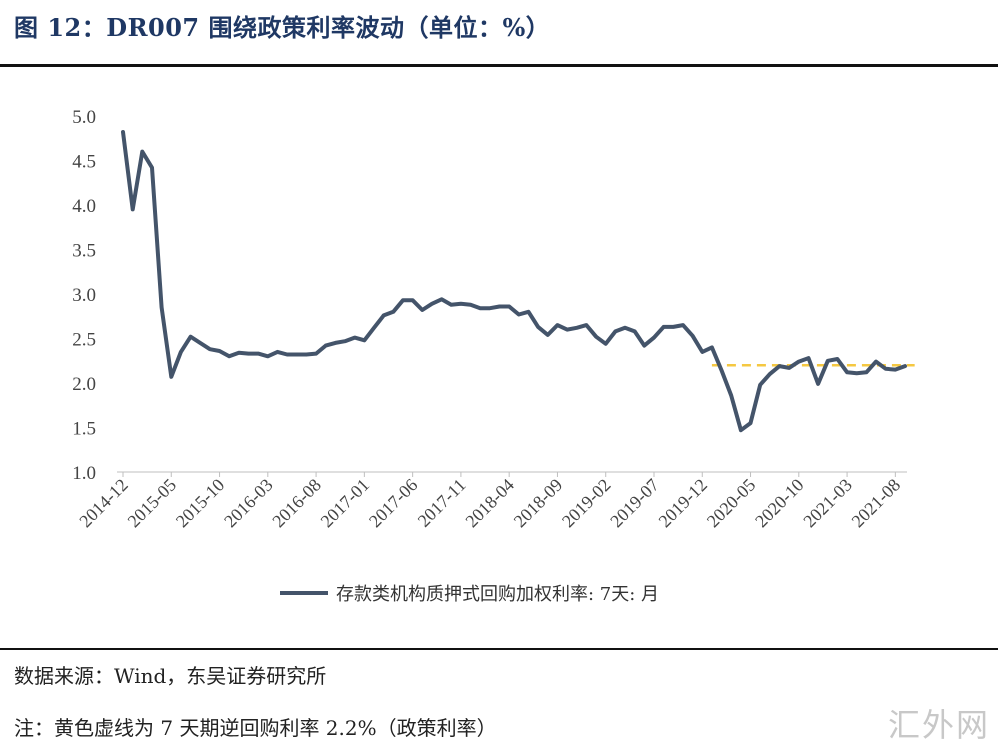 The width and height of the screenshot is (998, 752). Describe the element at coordinates (84, 162) in the screenshot. I see `y-tick-label: 4.5` at that location.